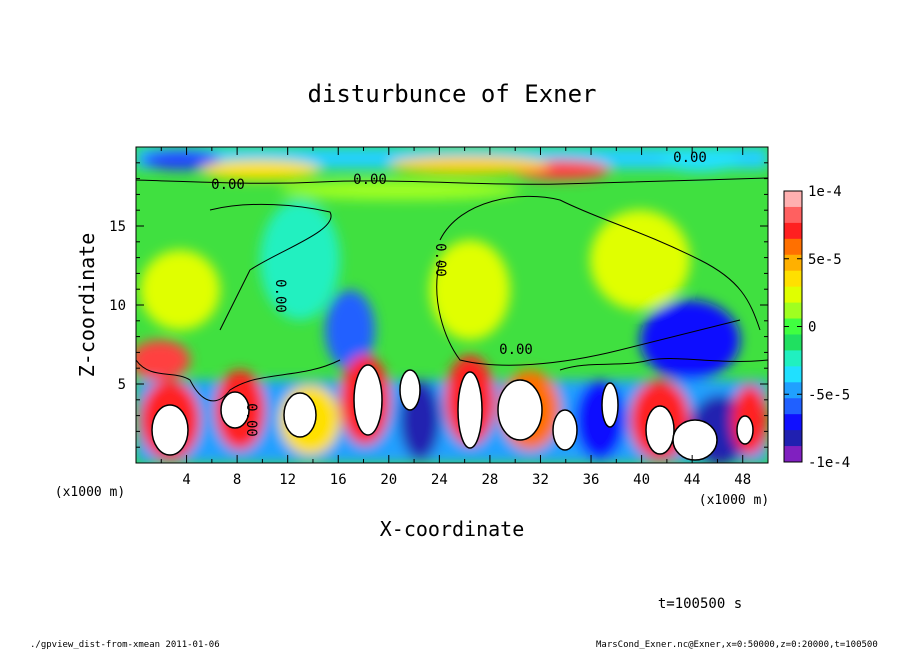 The width and height of the screenshot is (904, 654). Describe the element at coordinates (186, 480) in the screenshot. I see `x-tick-label: 4` at that location.